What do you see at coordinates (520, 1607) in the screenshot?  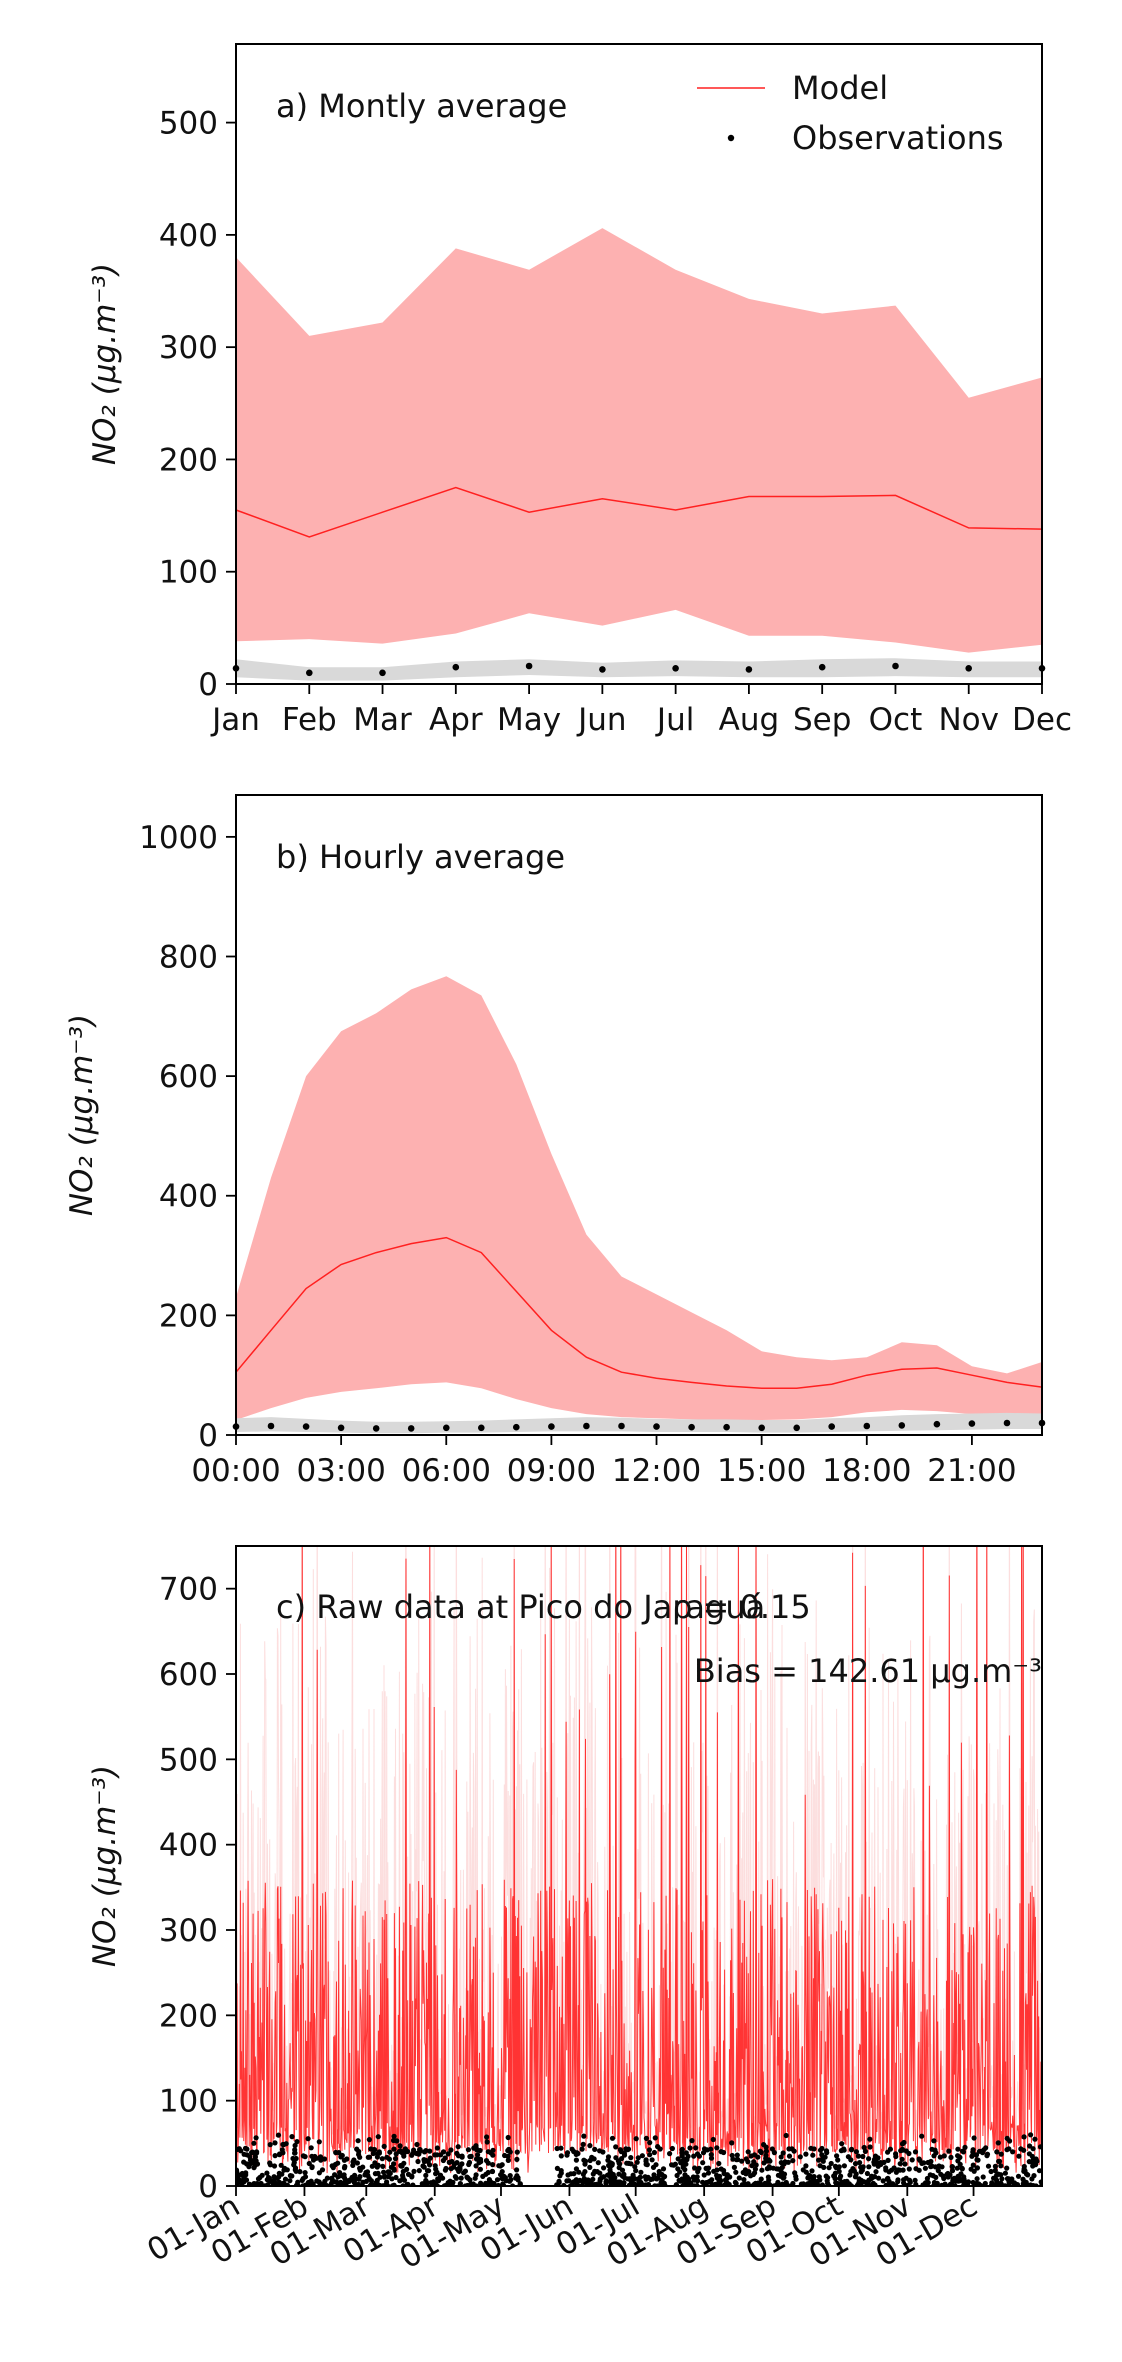 I see `panel-c-title: c) Raw data at Pico do Jaraguá` at bounding box center [520, 1607].